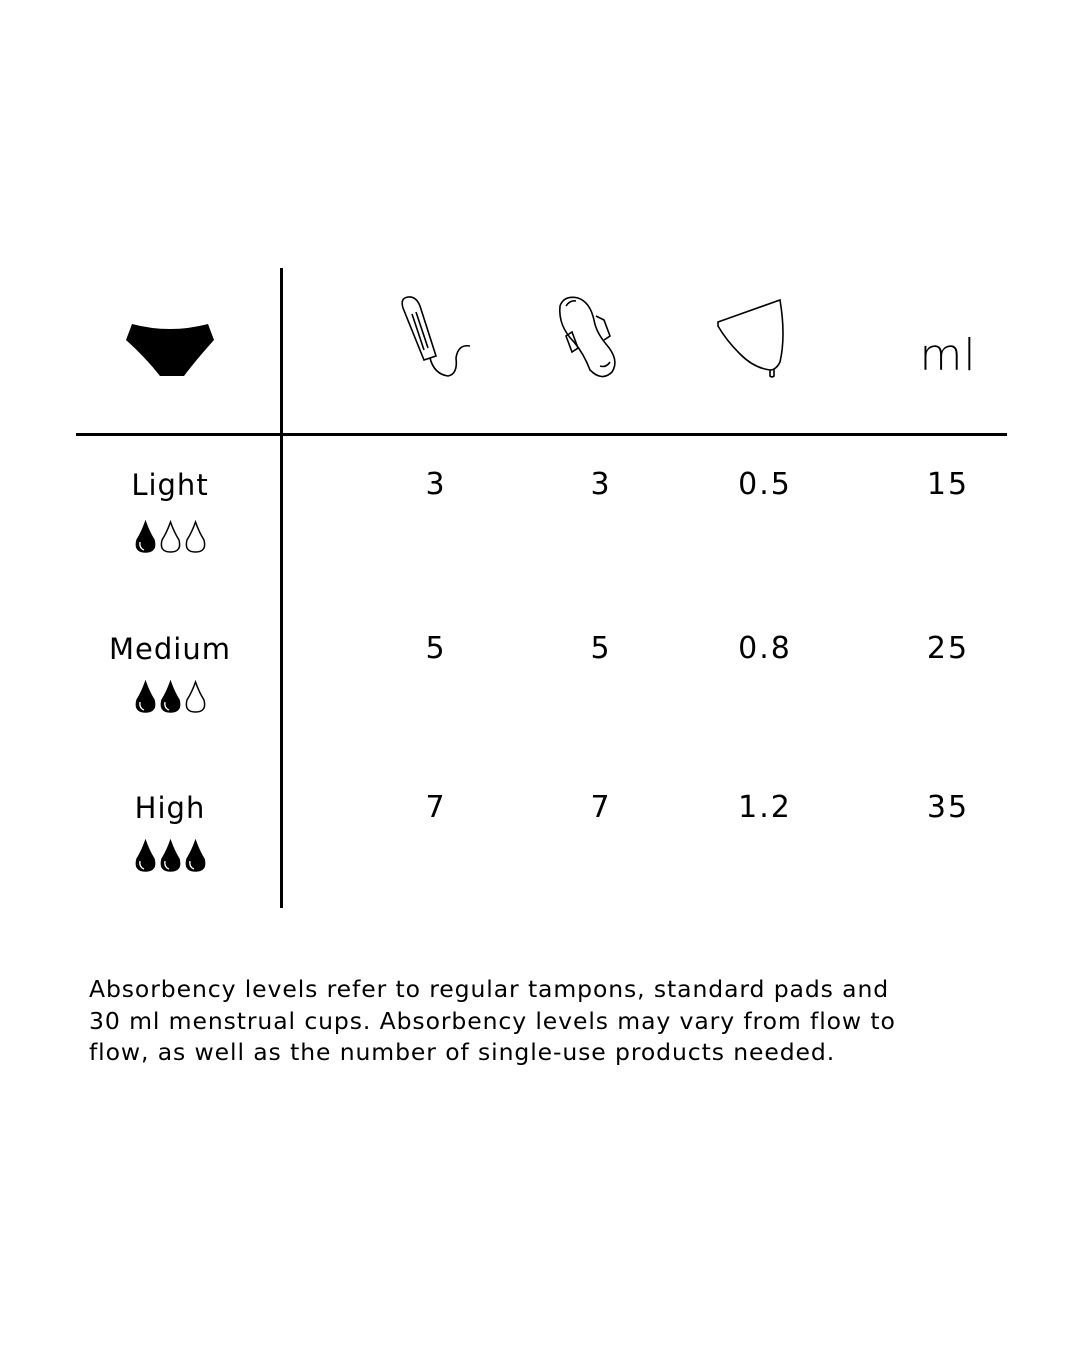 The image size is (1080, 1345). What do you see at coordinates (170, 808) in the screenshot?
I see `row-label: High` at bounding box center [170, 808].